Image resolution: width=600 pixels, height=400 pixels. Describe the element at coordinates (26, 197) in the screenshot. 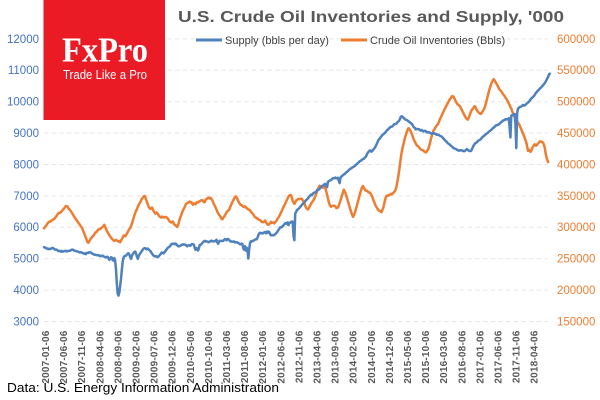

I see `svg-text: 7000` at that location.